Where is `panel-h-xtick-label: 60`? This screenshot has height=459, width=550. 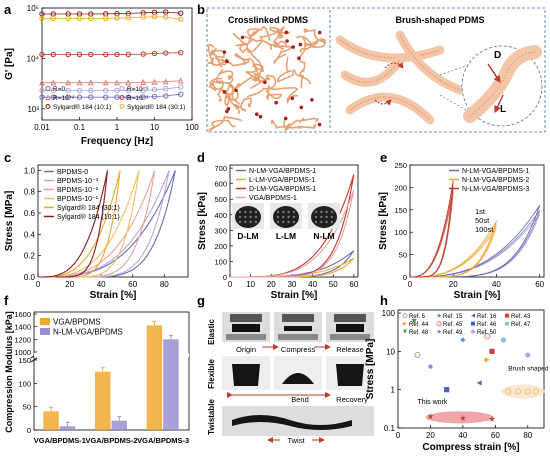
panel-h-xtick-label: 60 is located at coordinates (495, 435).